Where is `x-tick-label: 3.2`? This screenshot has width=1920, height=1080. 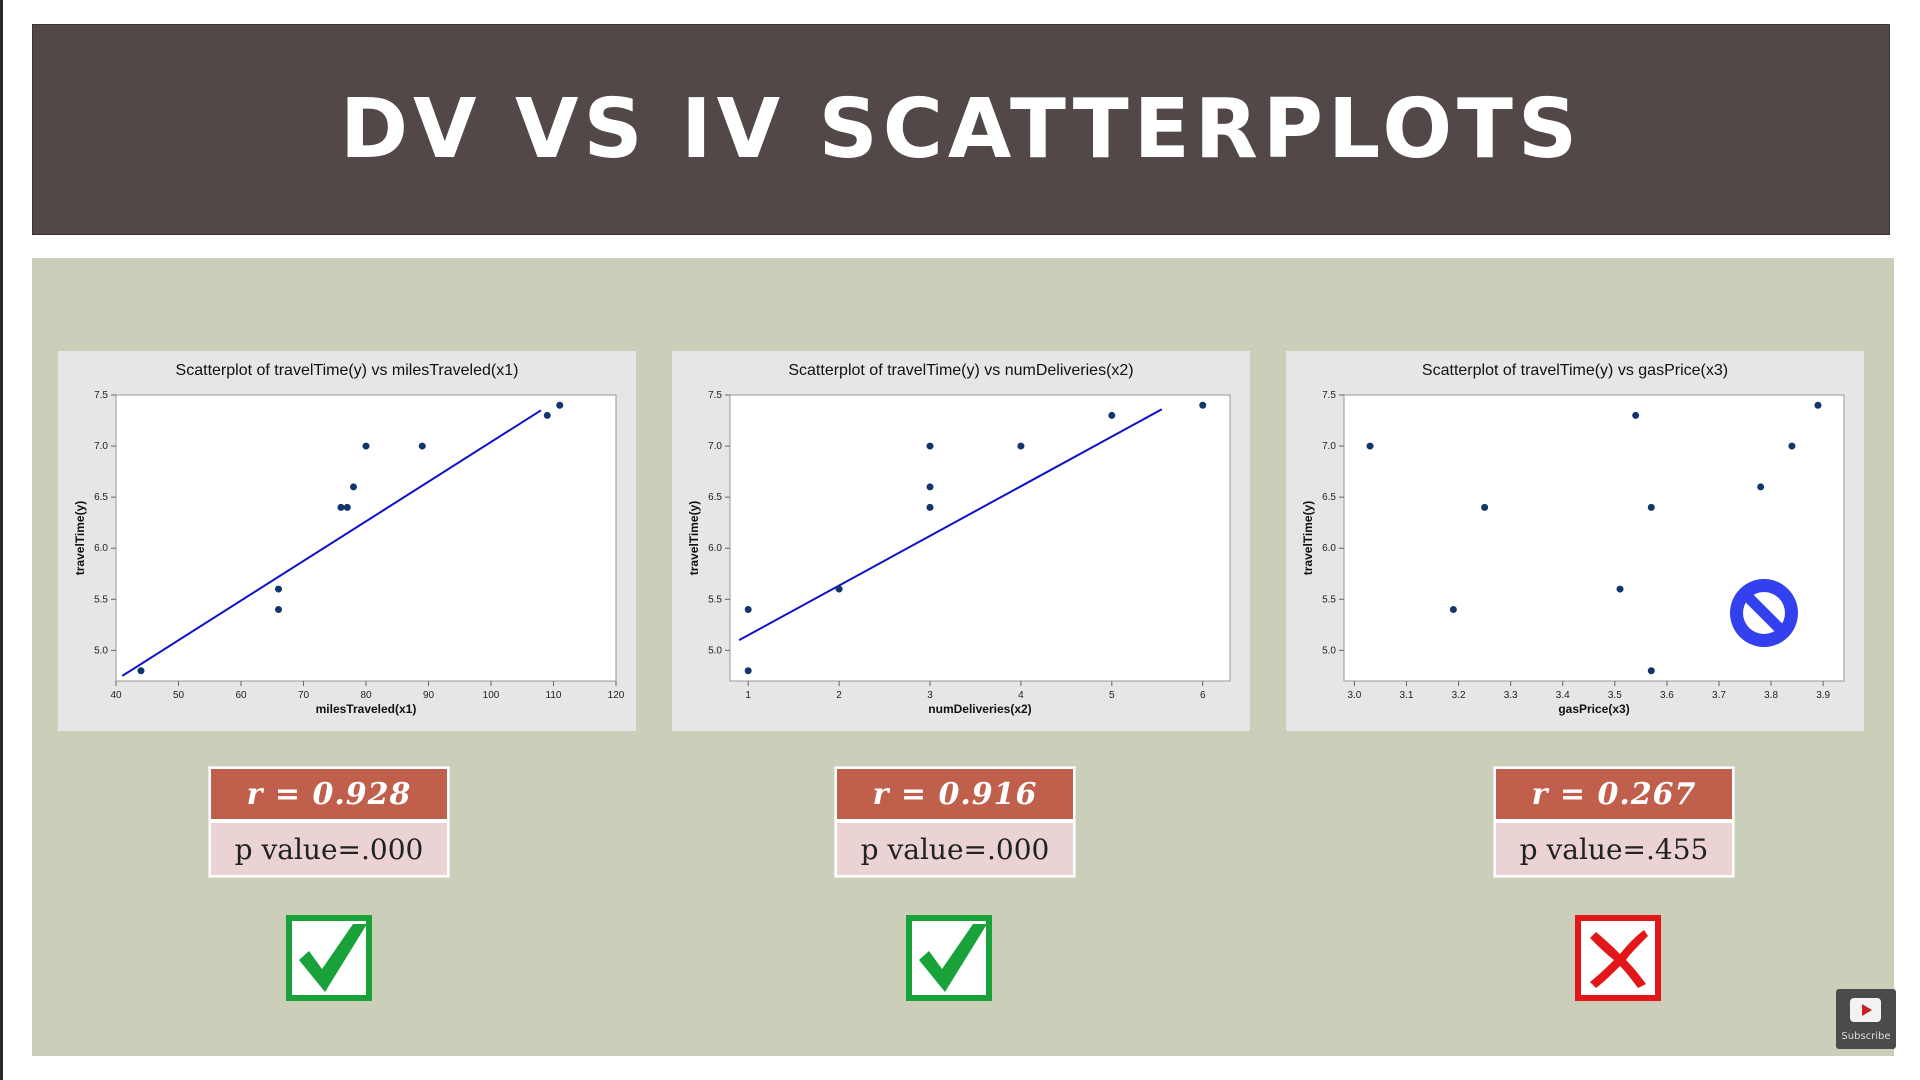
x-tick-label: 3.2 is located at coordinates (1459, 695).